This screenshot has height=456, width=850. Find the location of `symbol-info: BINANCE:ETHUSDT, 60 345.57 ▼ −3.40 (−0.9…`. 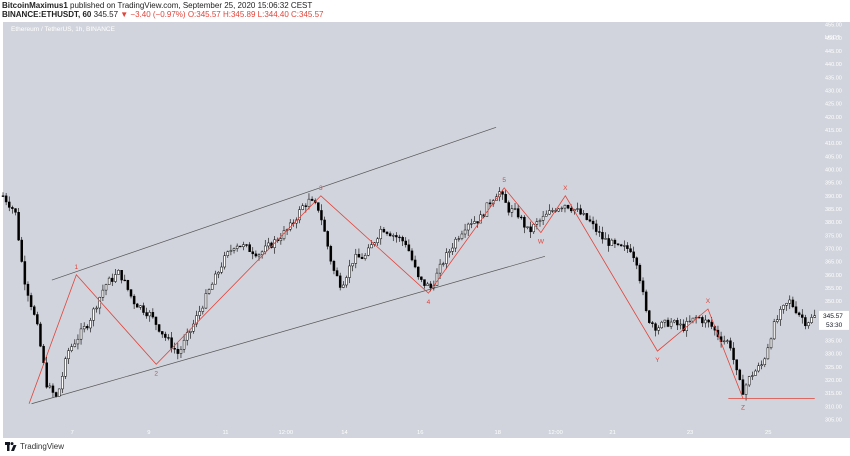

symbol-info: BINANCE:ETHUSDT, 60 345.57 ▼ −3.40 (−0.9… is located at coordinates (162, 14).